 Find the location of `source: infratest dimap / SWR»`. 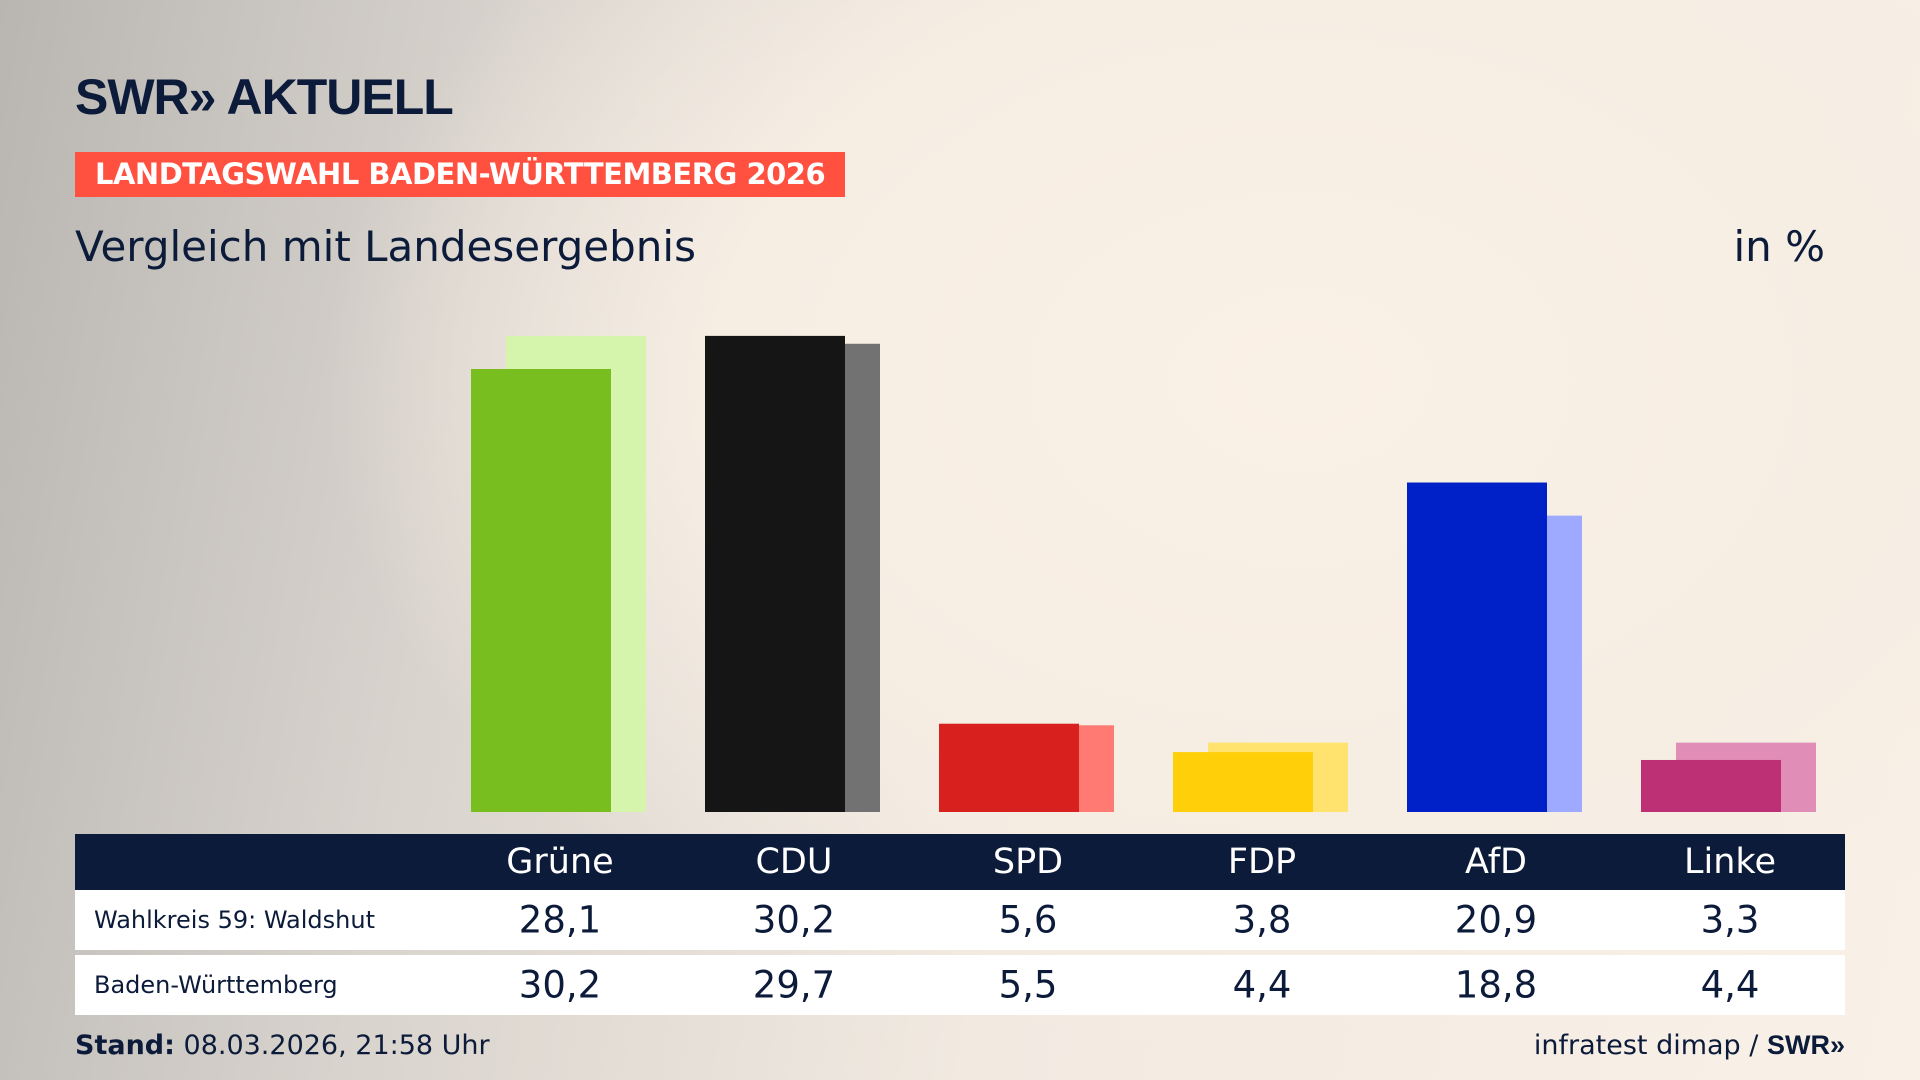

source: infratest dimap / SWR» is located at coordinates (1689, 1045).